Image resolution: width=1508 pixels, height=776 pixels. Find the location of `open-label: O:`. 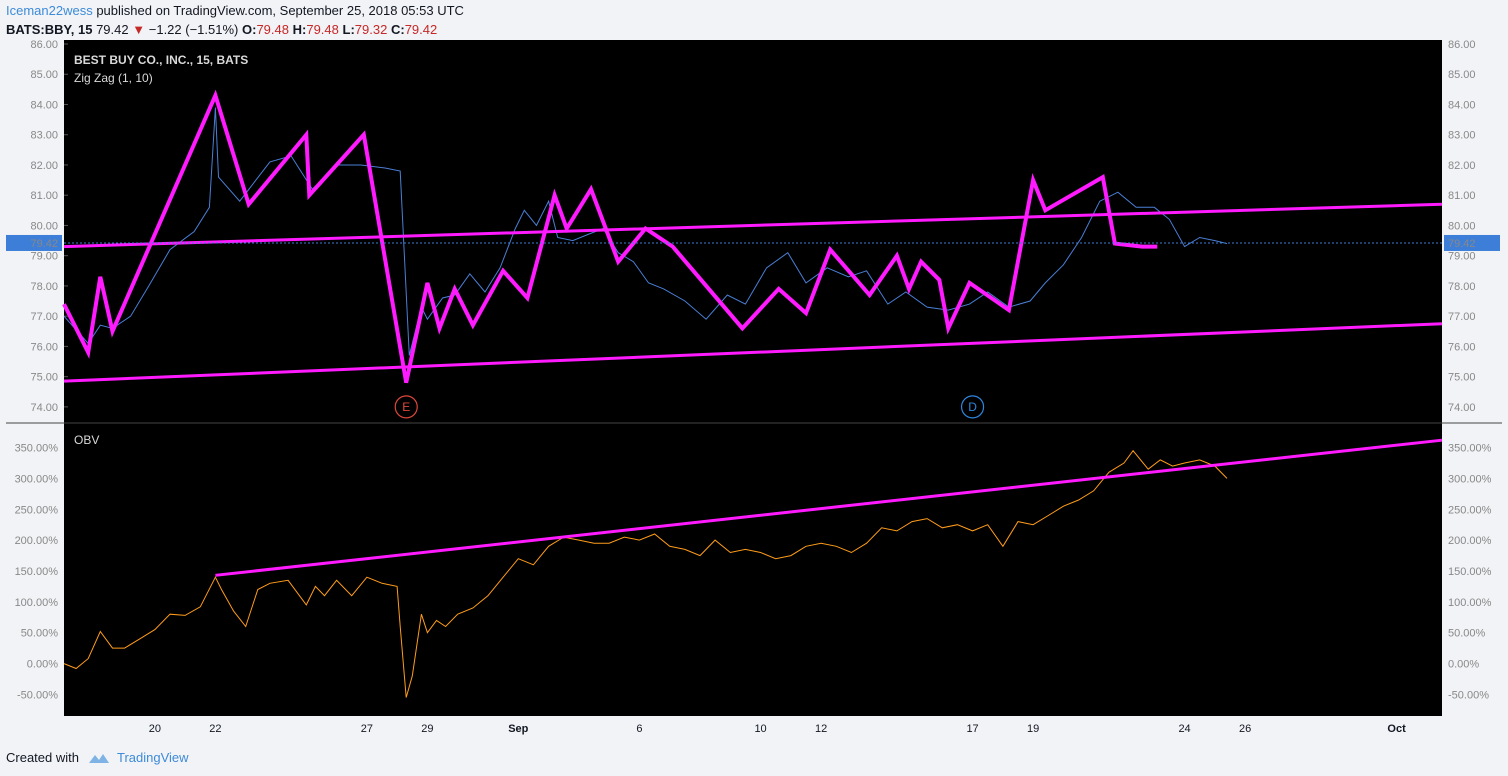

open-label: O: is located at coordinates (249, 29).